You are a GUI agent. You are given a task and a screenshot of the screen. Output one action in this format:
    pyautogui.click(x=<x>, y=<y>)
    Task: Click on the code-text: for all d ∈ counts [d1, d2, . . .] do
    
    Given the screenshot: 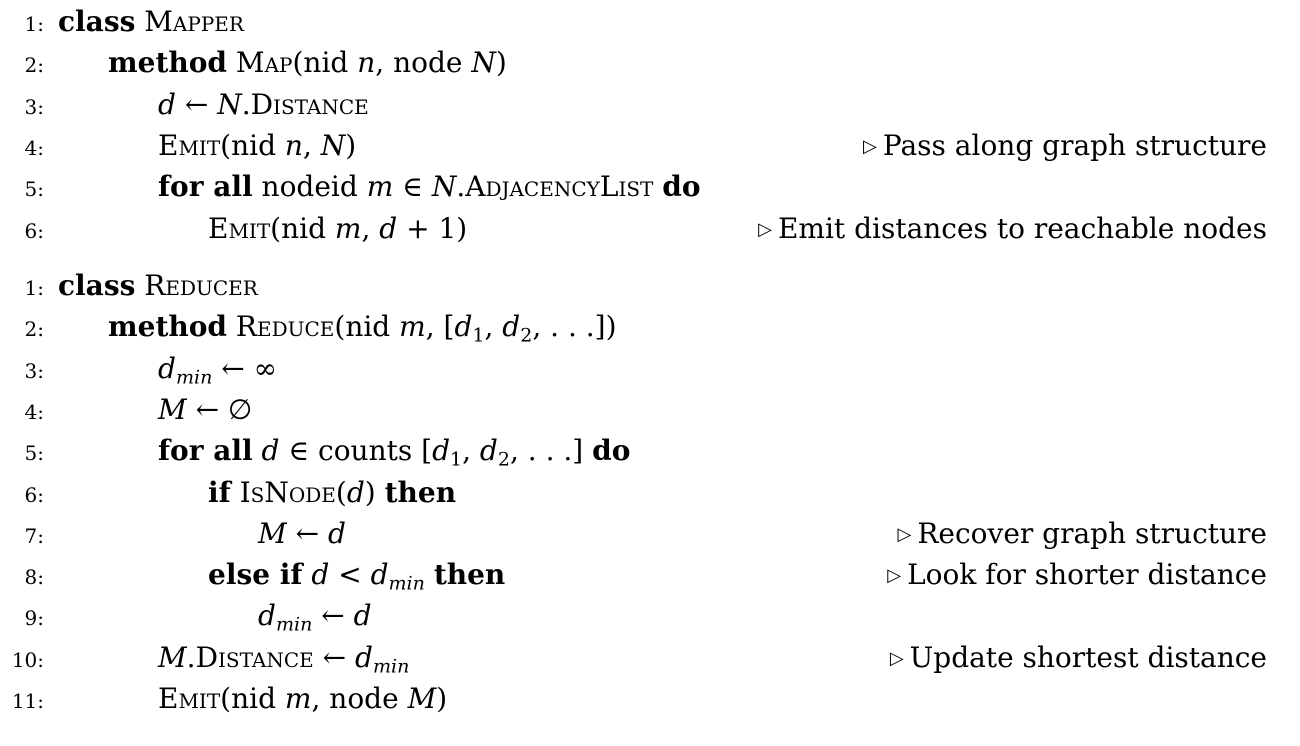 What is the action you would take?
    pyautogui.click(x=394, y=451)
    